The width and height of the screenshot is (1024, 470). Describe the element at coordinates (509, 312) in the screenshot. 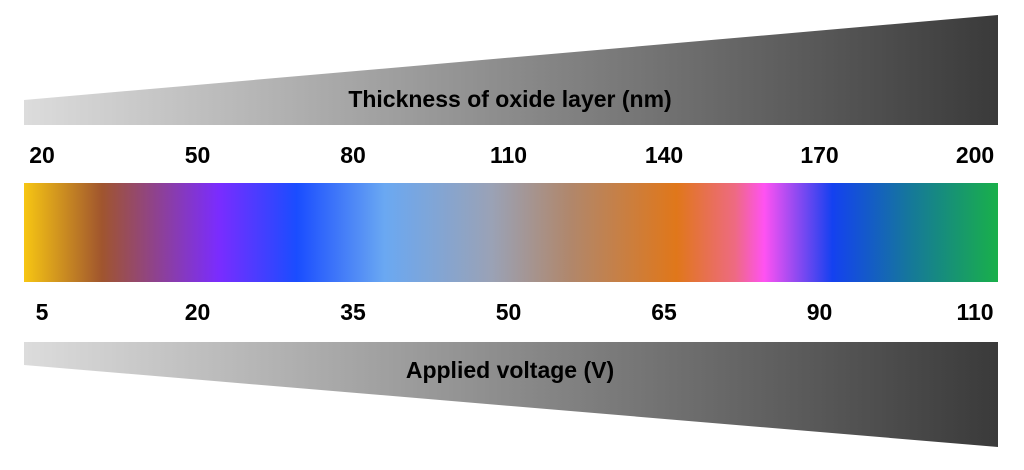

I see `voltage-tick-label: 50` at that location.